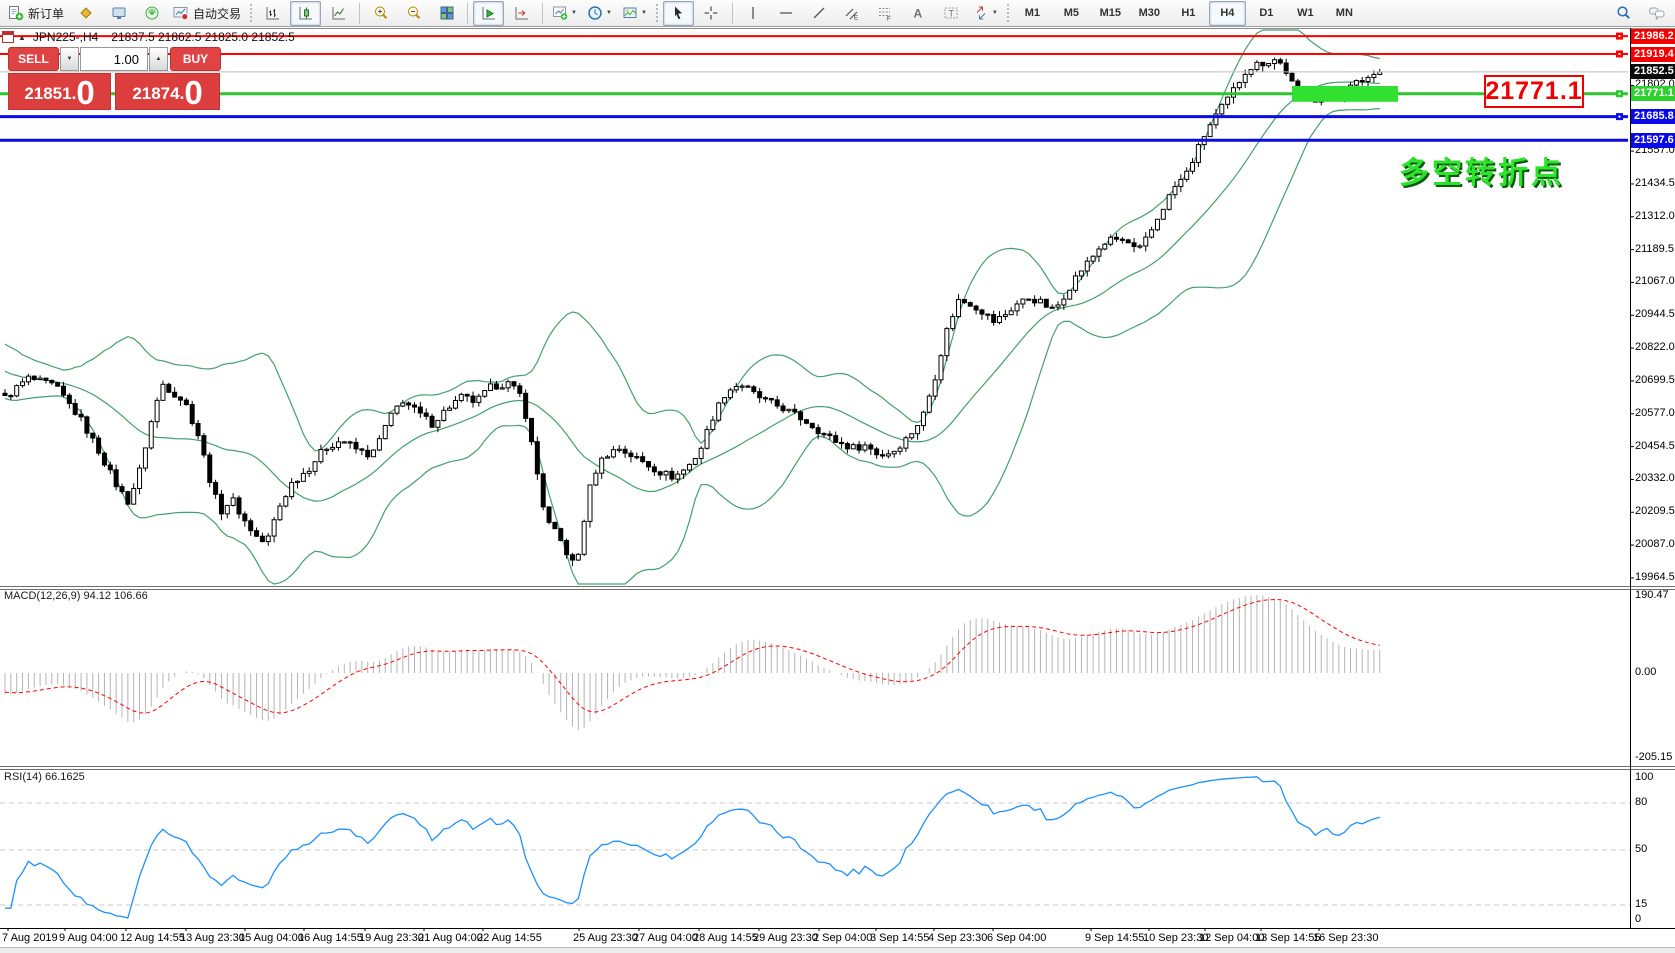 This screenshot has height=953, width=1675. What do you see at coordinates (1032, 13) in the screenshot?
I see `timeframe-m1-button: M1` at bounding box center [1032, 13].